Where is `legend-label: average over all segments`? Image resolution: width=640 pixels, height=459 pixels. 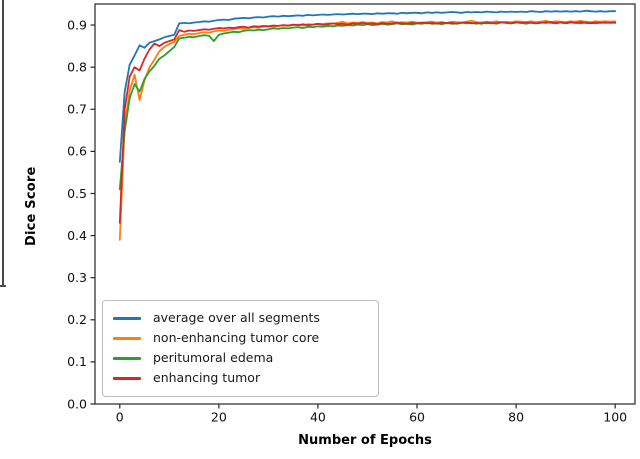 legend-label: average over all segments is located at coordinates (236, 318).